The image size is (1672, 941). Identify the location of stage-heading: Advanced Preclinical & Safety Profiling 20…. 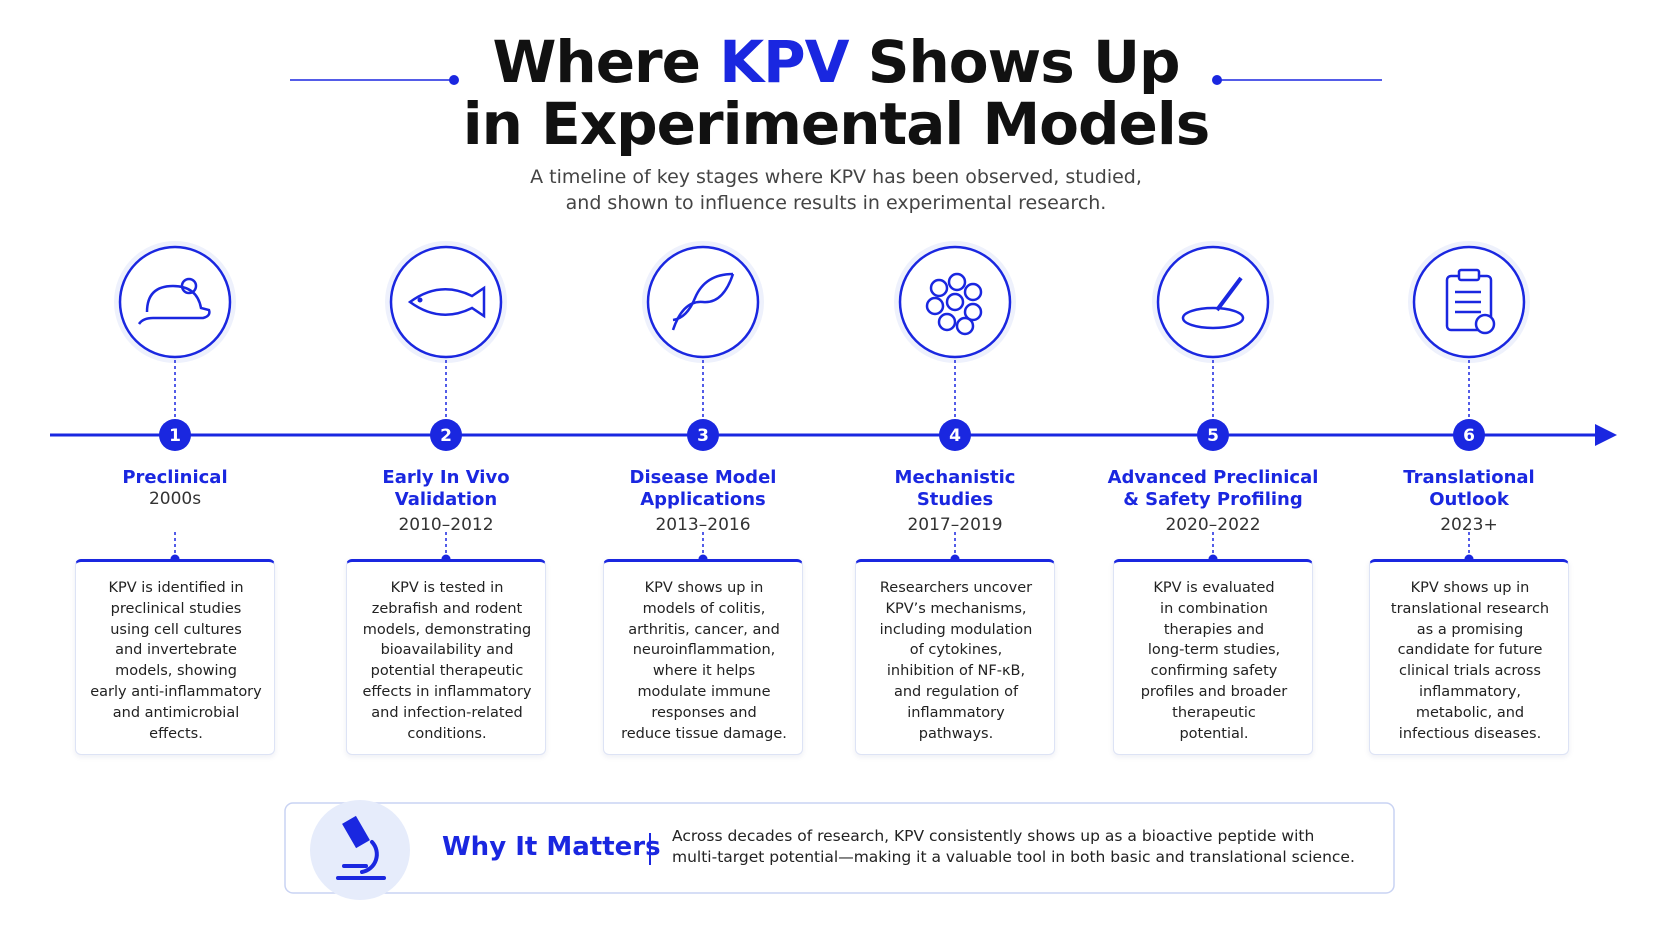
(1213, 501).